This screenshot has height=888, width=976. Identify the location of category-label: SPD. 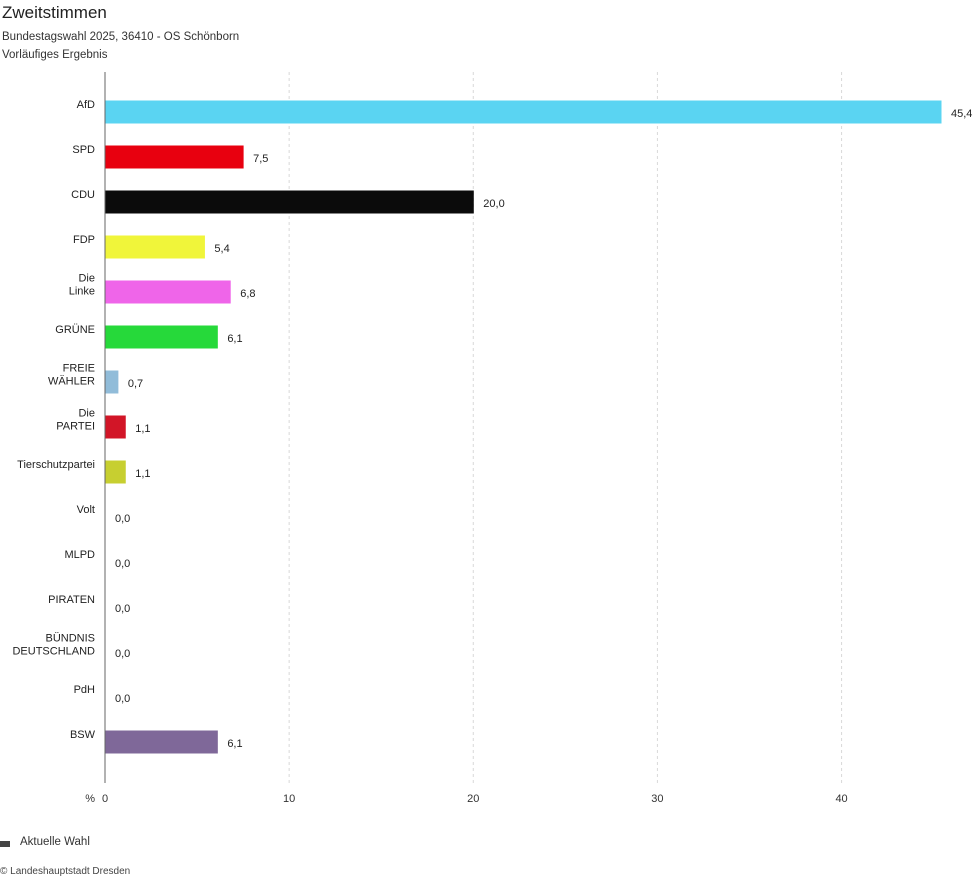
(83, 150).